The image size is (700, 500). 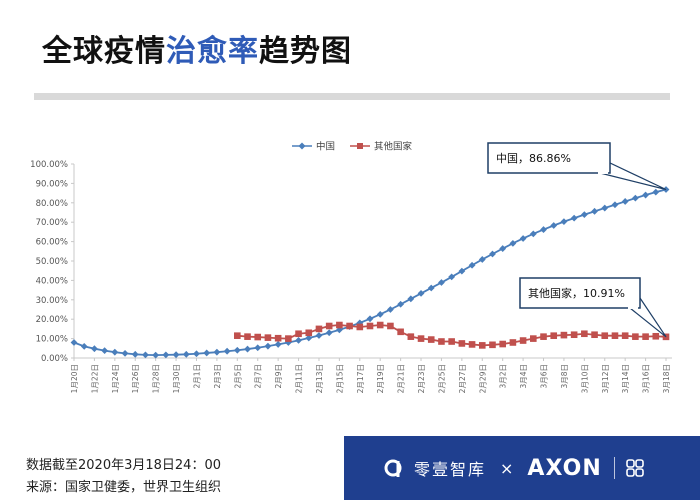 What do you see at coordinates (52, 223) in the screenshot?
I see `y-tick-label: 70.00%` at bounding box center [52, 223].